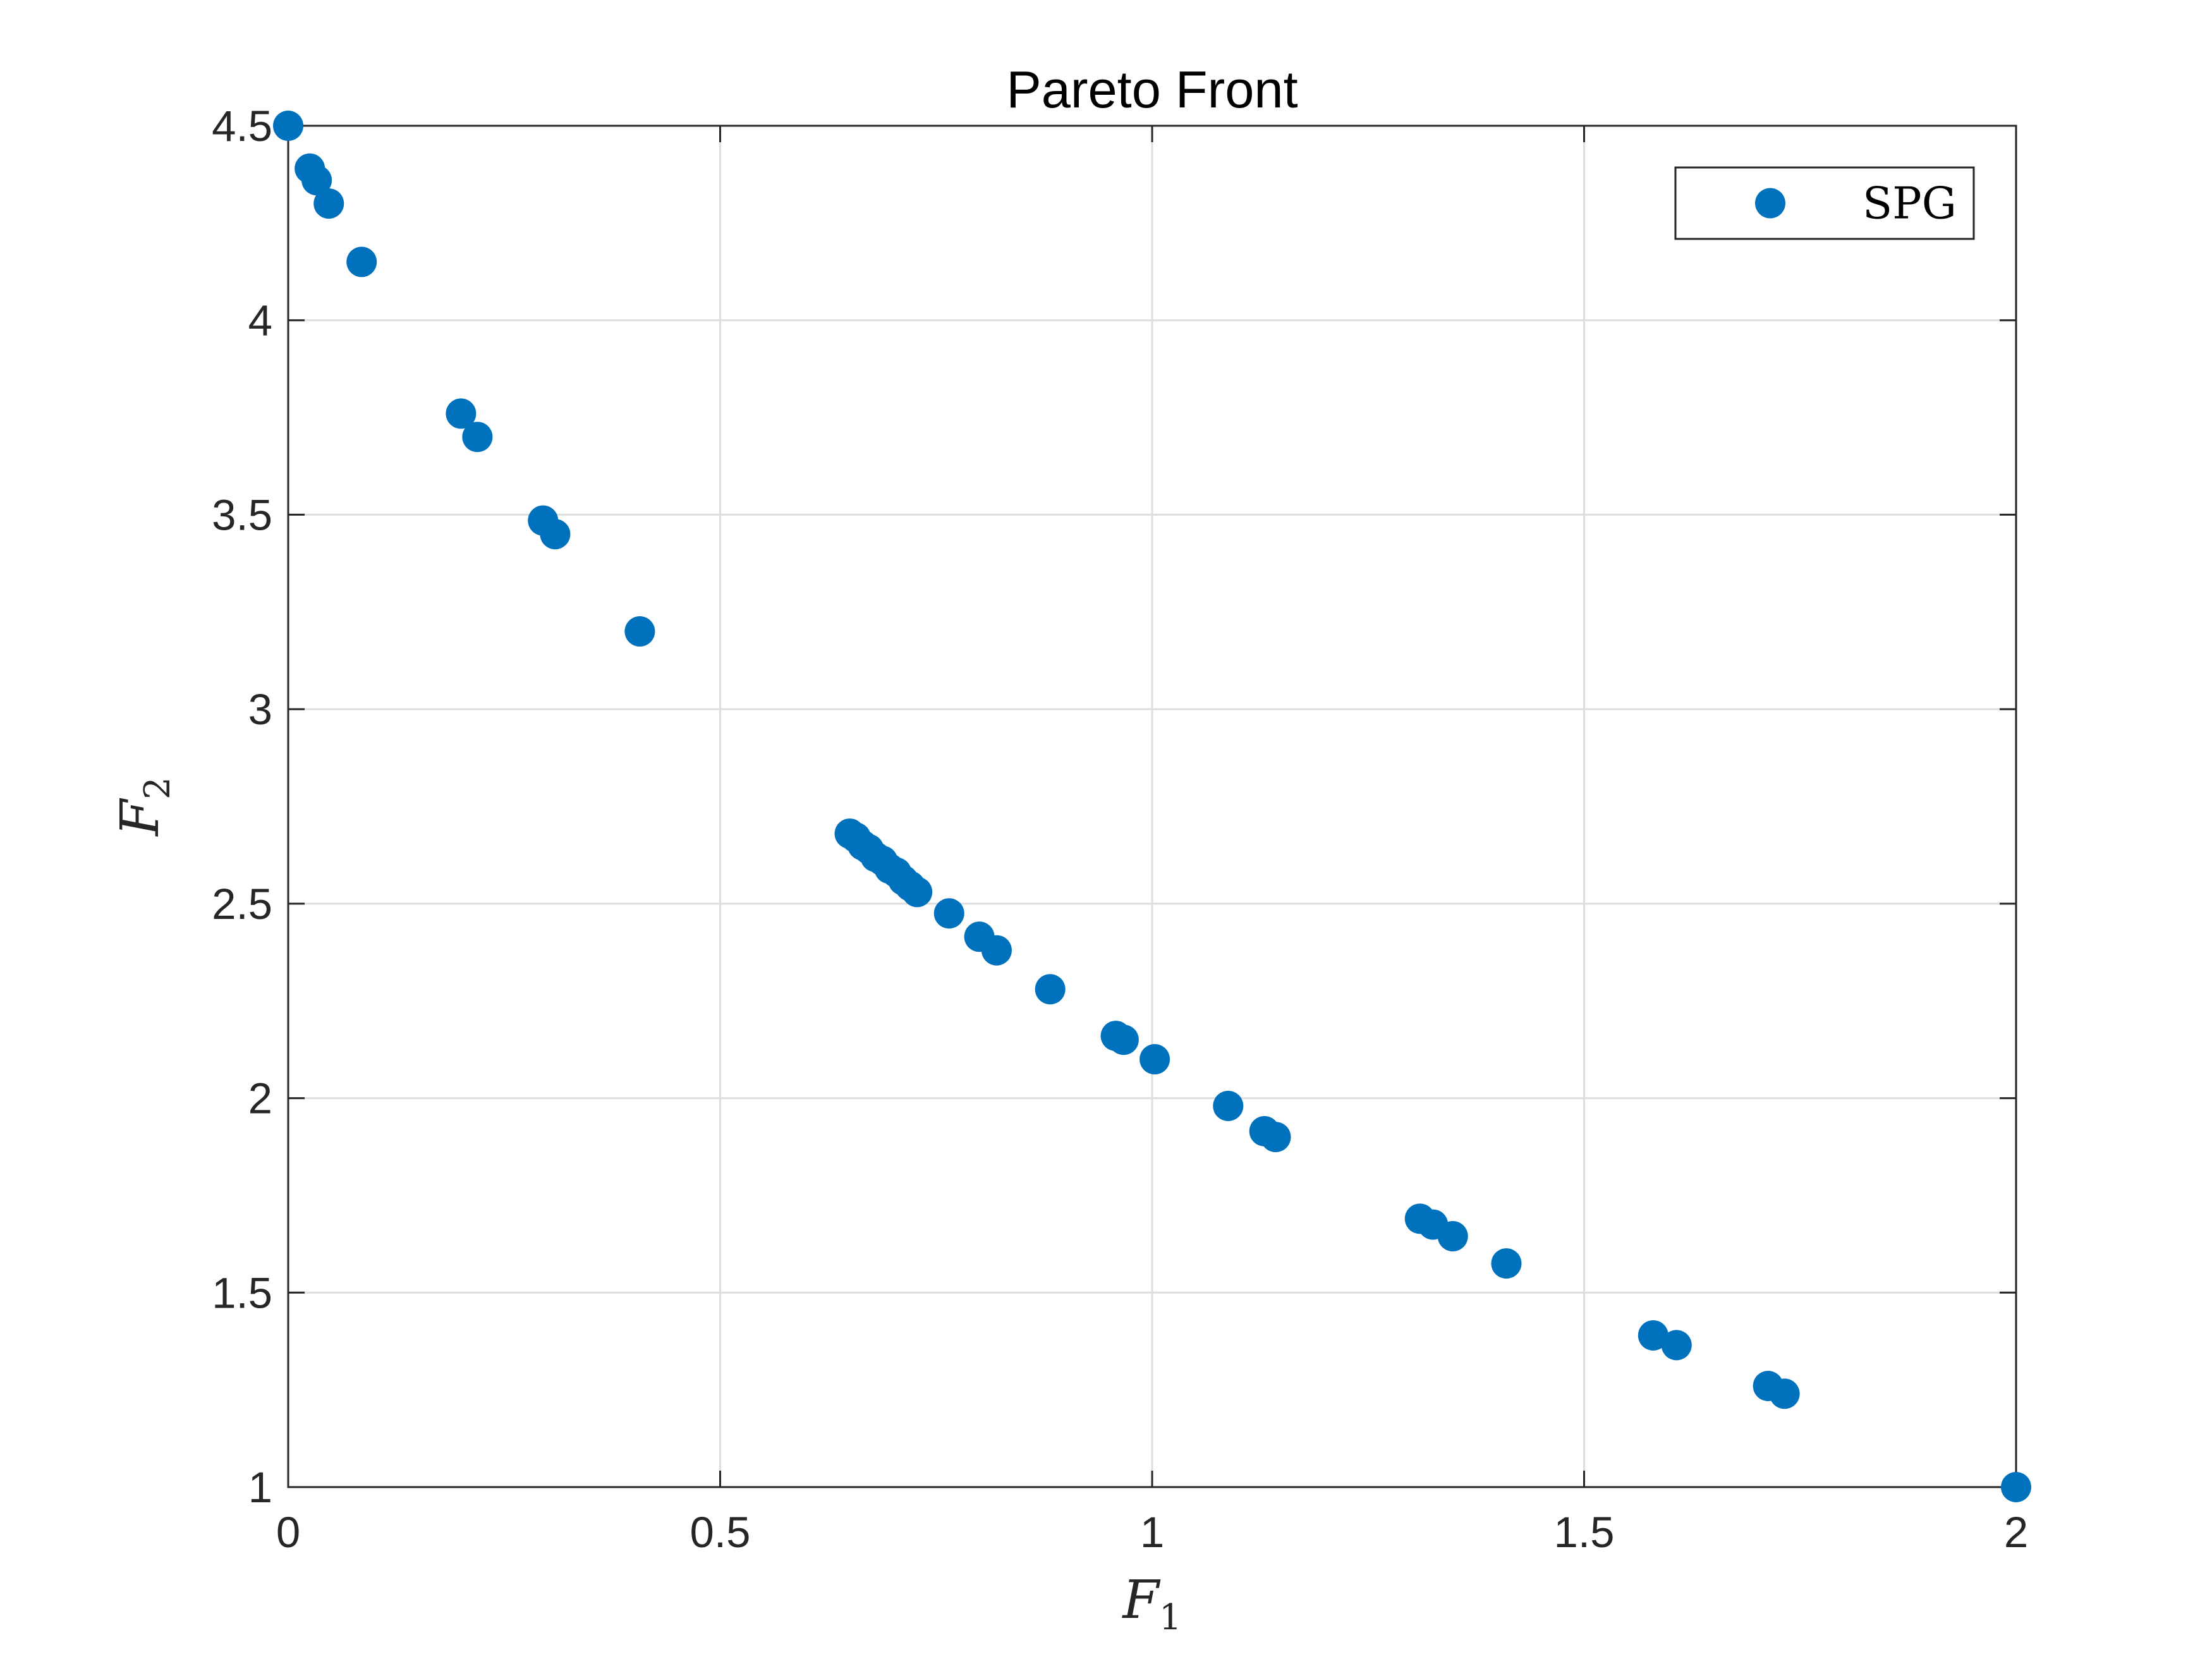 The width and height of the screenshot is (2212, 1659). I want to click on y-tick-label: 2.5, so click(242, 904).